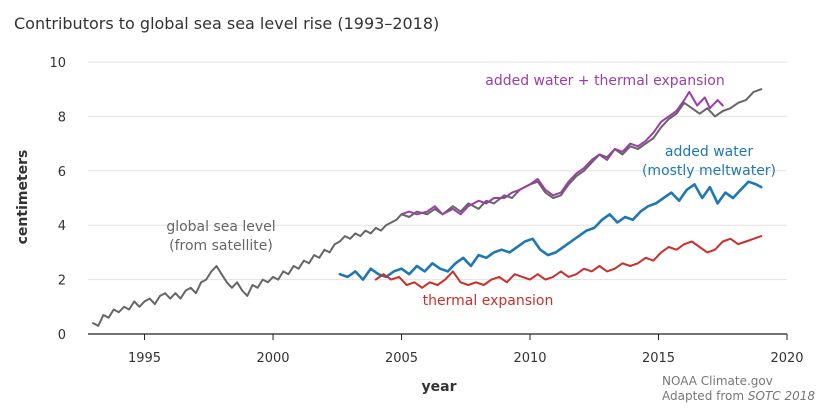 This screenshot has height=415, width=833. What do you see at coordinates (62, 335) in the screenshot?
I see `y-tick-label: 0` at bounding box center [62, 335].